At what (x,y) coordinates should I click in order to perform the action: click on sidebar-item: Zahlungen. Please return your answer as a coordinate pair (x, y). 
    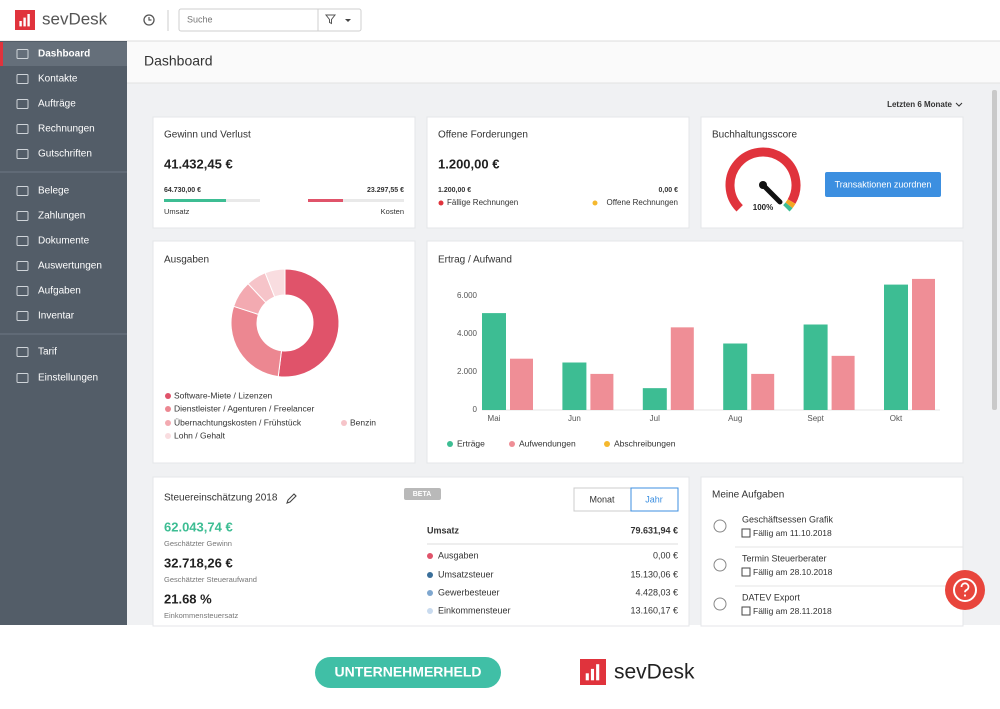
    Looking at the image, I should click on (61, 216).